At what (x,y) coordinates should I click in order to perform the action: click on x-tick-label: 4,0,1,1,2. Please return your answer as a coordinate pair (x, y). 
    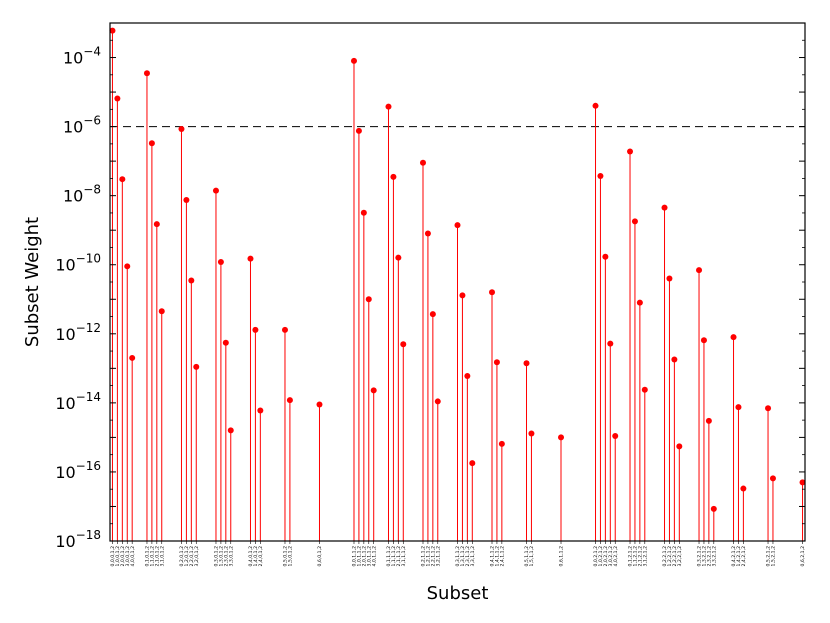
    Looking at the image, I should click on (374, 556).